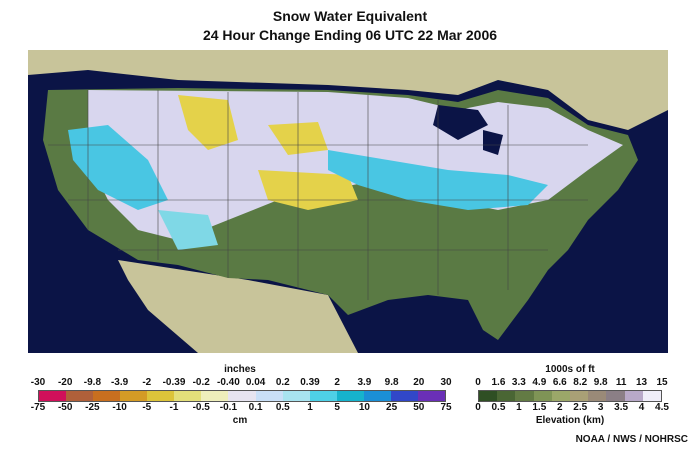 Image resolution: width=700 pixels, height=450 pixels. I want to click on credit-text: NOAA / NWS / NOHRSC, so click(631, 439).